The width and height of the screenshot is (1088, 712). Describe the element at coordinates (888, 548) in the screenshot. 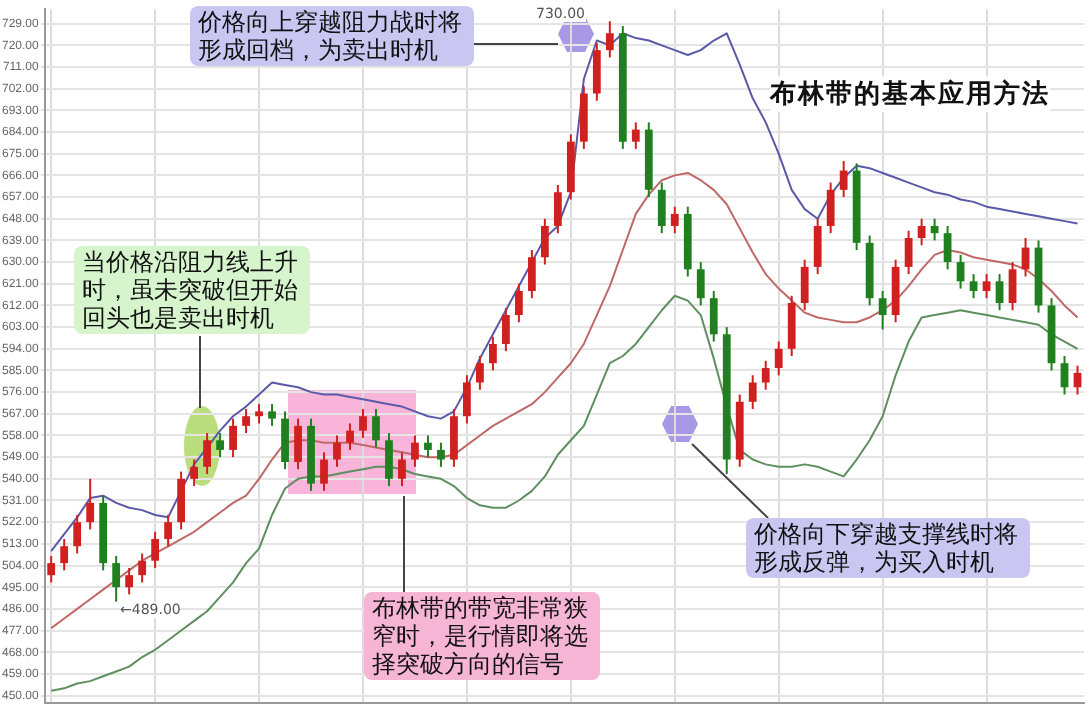

I see `annotation: 价格向下穿越支撑线时将形成反弹，为买入时机` at that location.